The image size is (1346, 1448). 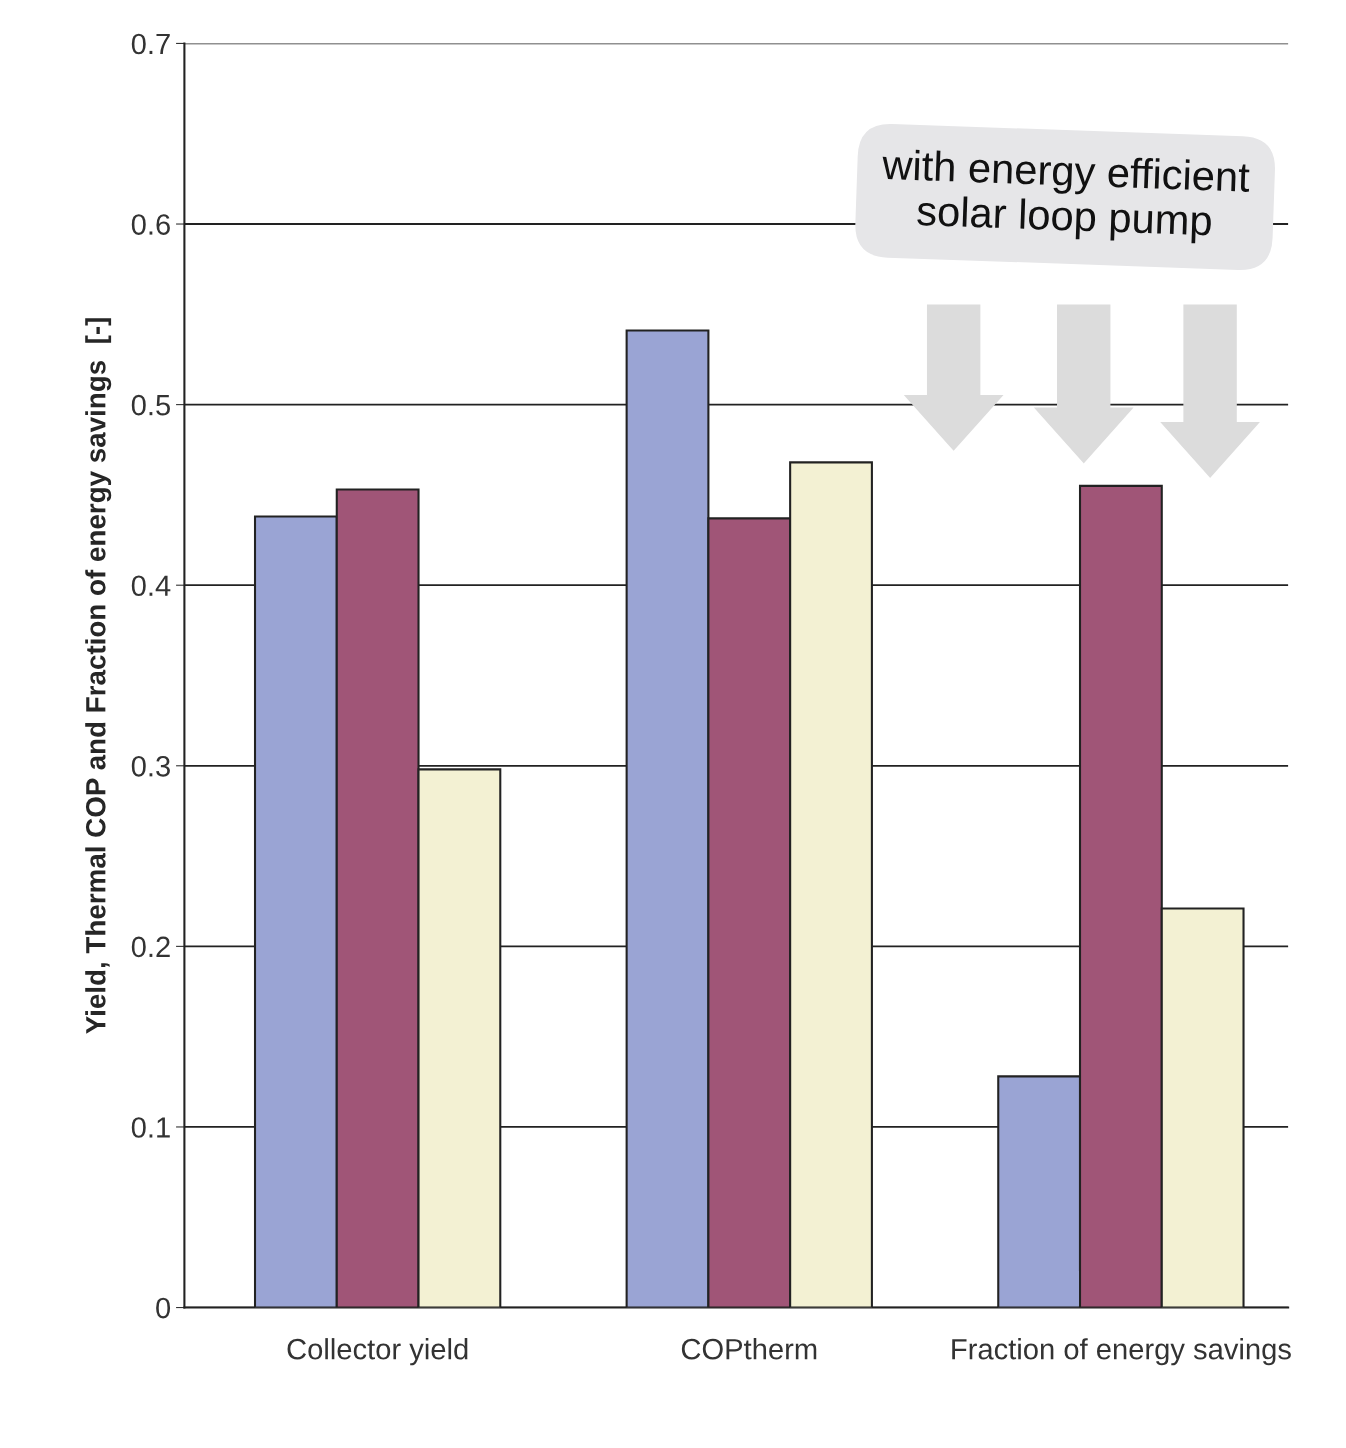 What do you see at coordinates (150, 405) in the screenshot?
I see `y-tick-label: 0.5` at bounding box center [150, 405].